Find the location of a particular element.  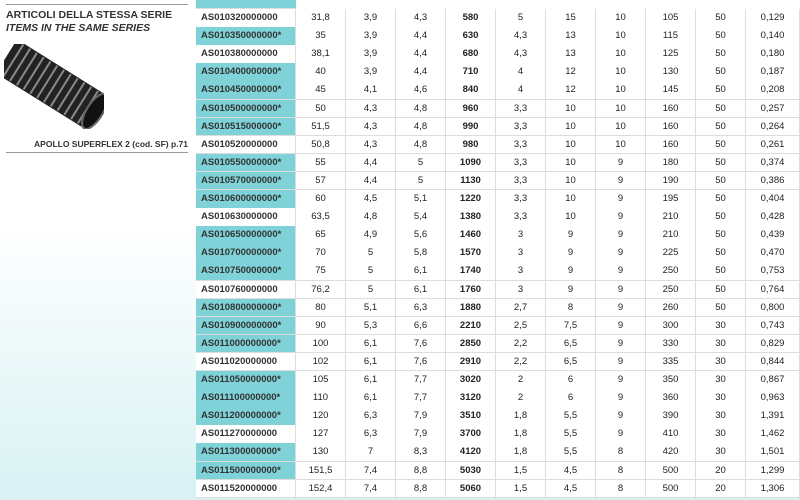

table-cell: 1380 is located at coordinates (471, 217).